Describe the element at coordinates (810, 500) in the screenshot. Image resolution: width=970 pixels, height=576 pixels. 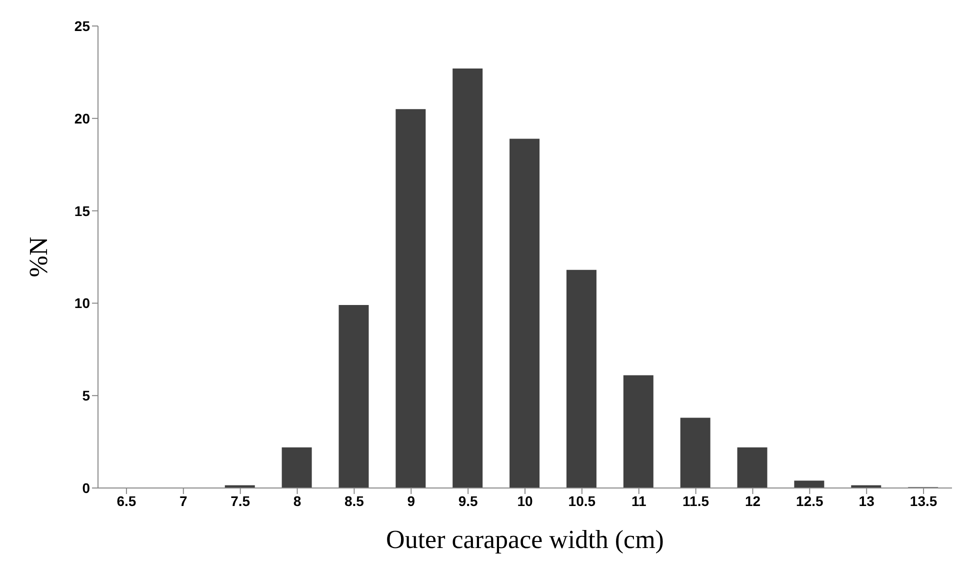
I see `x-tick-label: 12.5` at that location.